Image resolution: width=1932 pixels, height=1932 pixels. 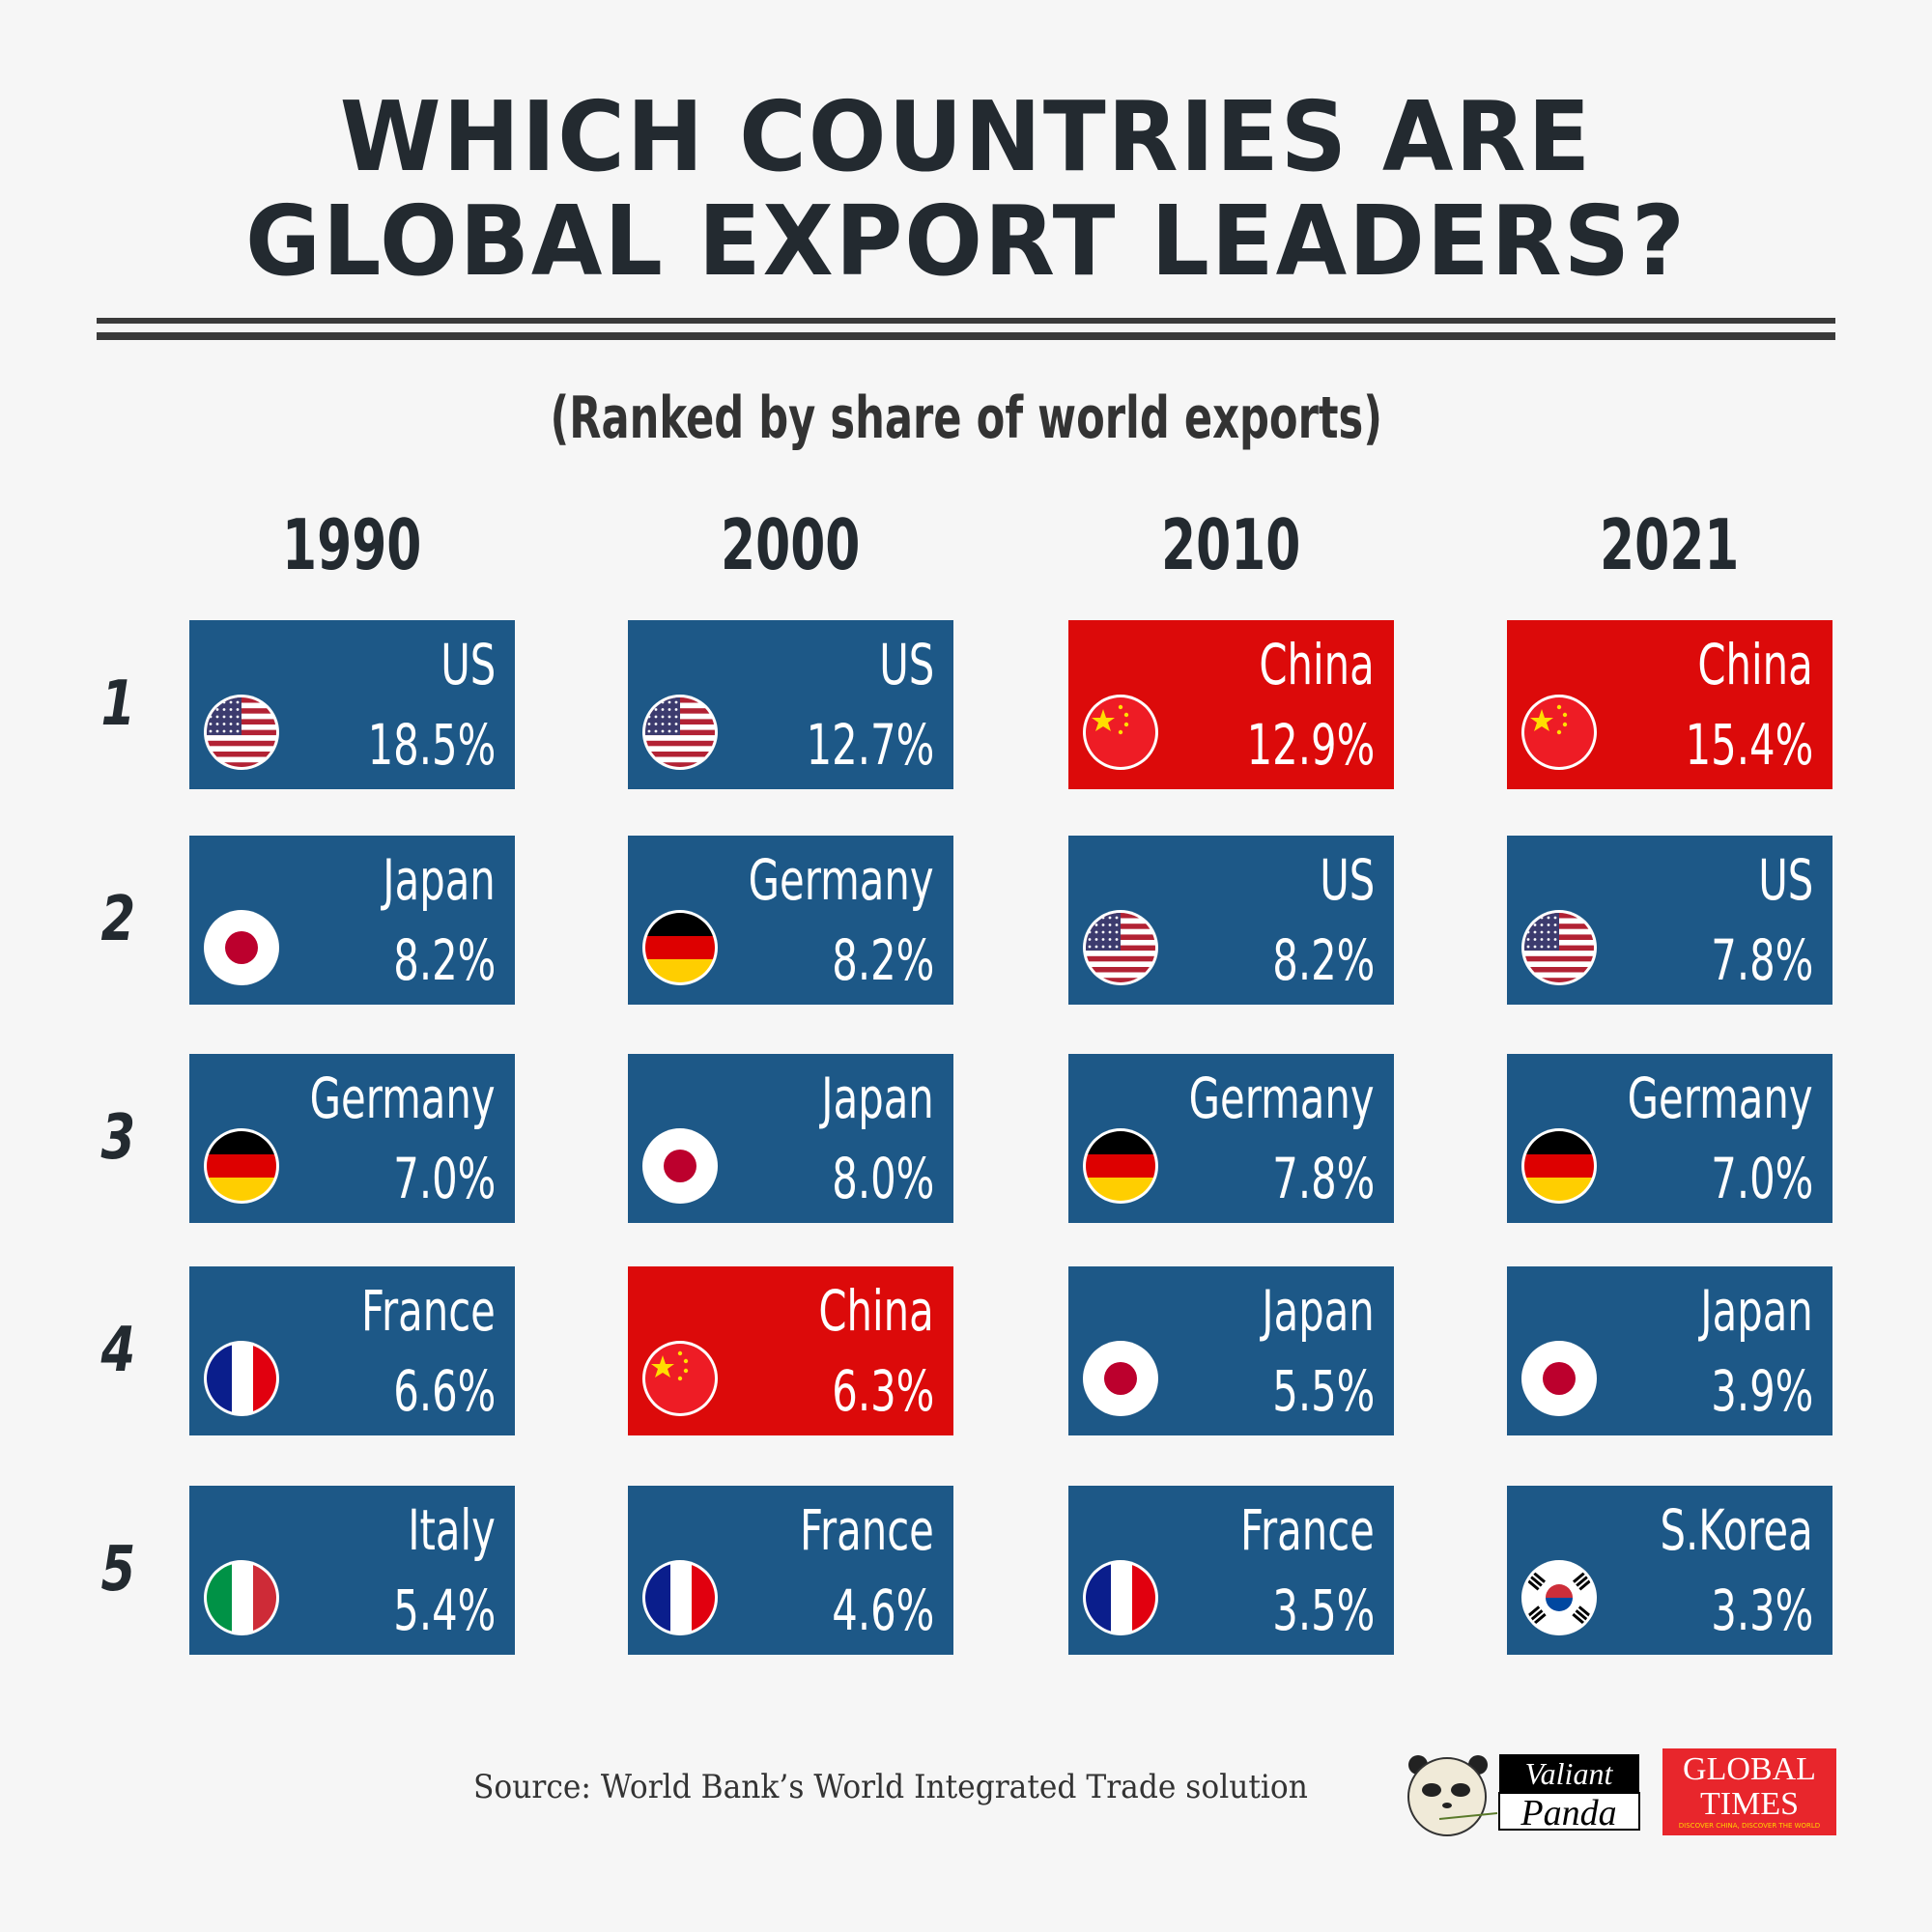 I want to click on year-label: 2021, so click(x=1670, y=544).